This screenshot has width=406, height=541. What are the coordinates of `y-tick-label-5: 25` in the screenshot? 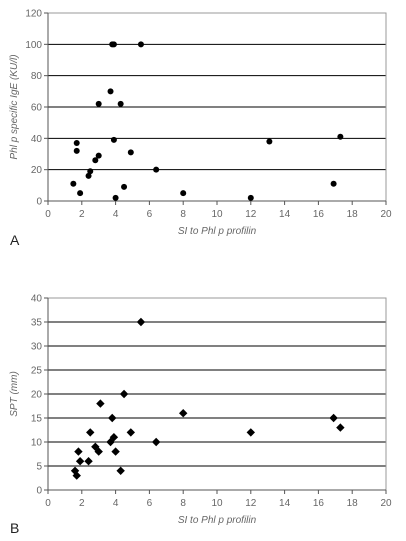 It's located at (37, 371).